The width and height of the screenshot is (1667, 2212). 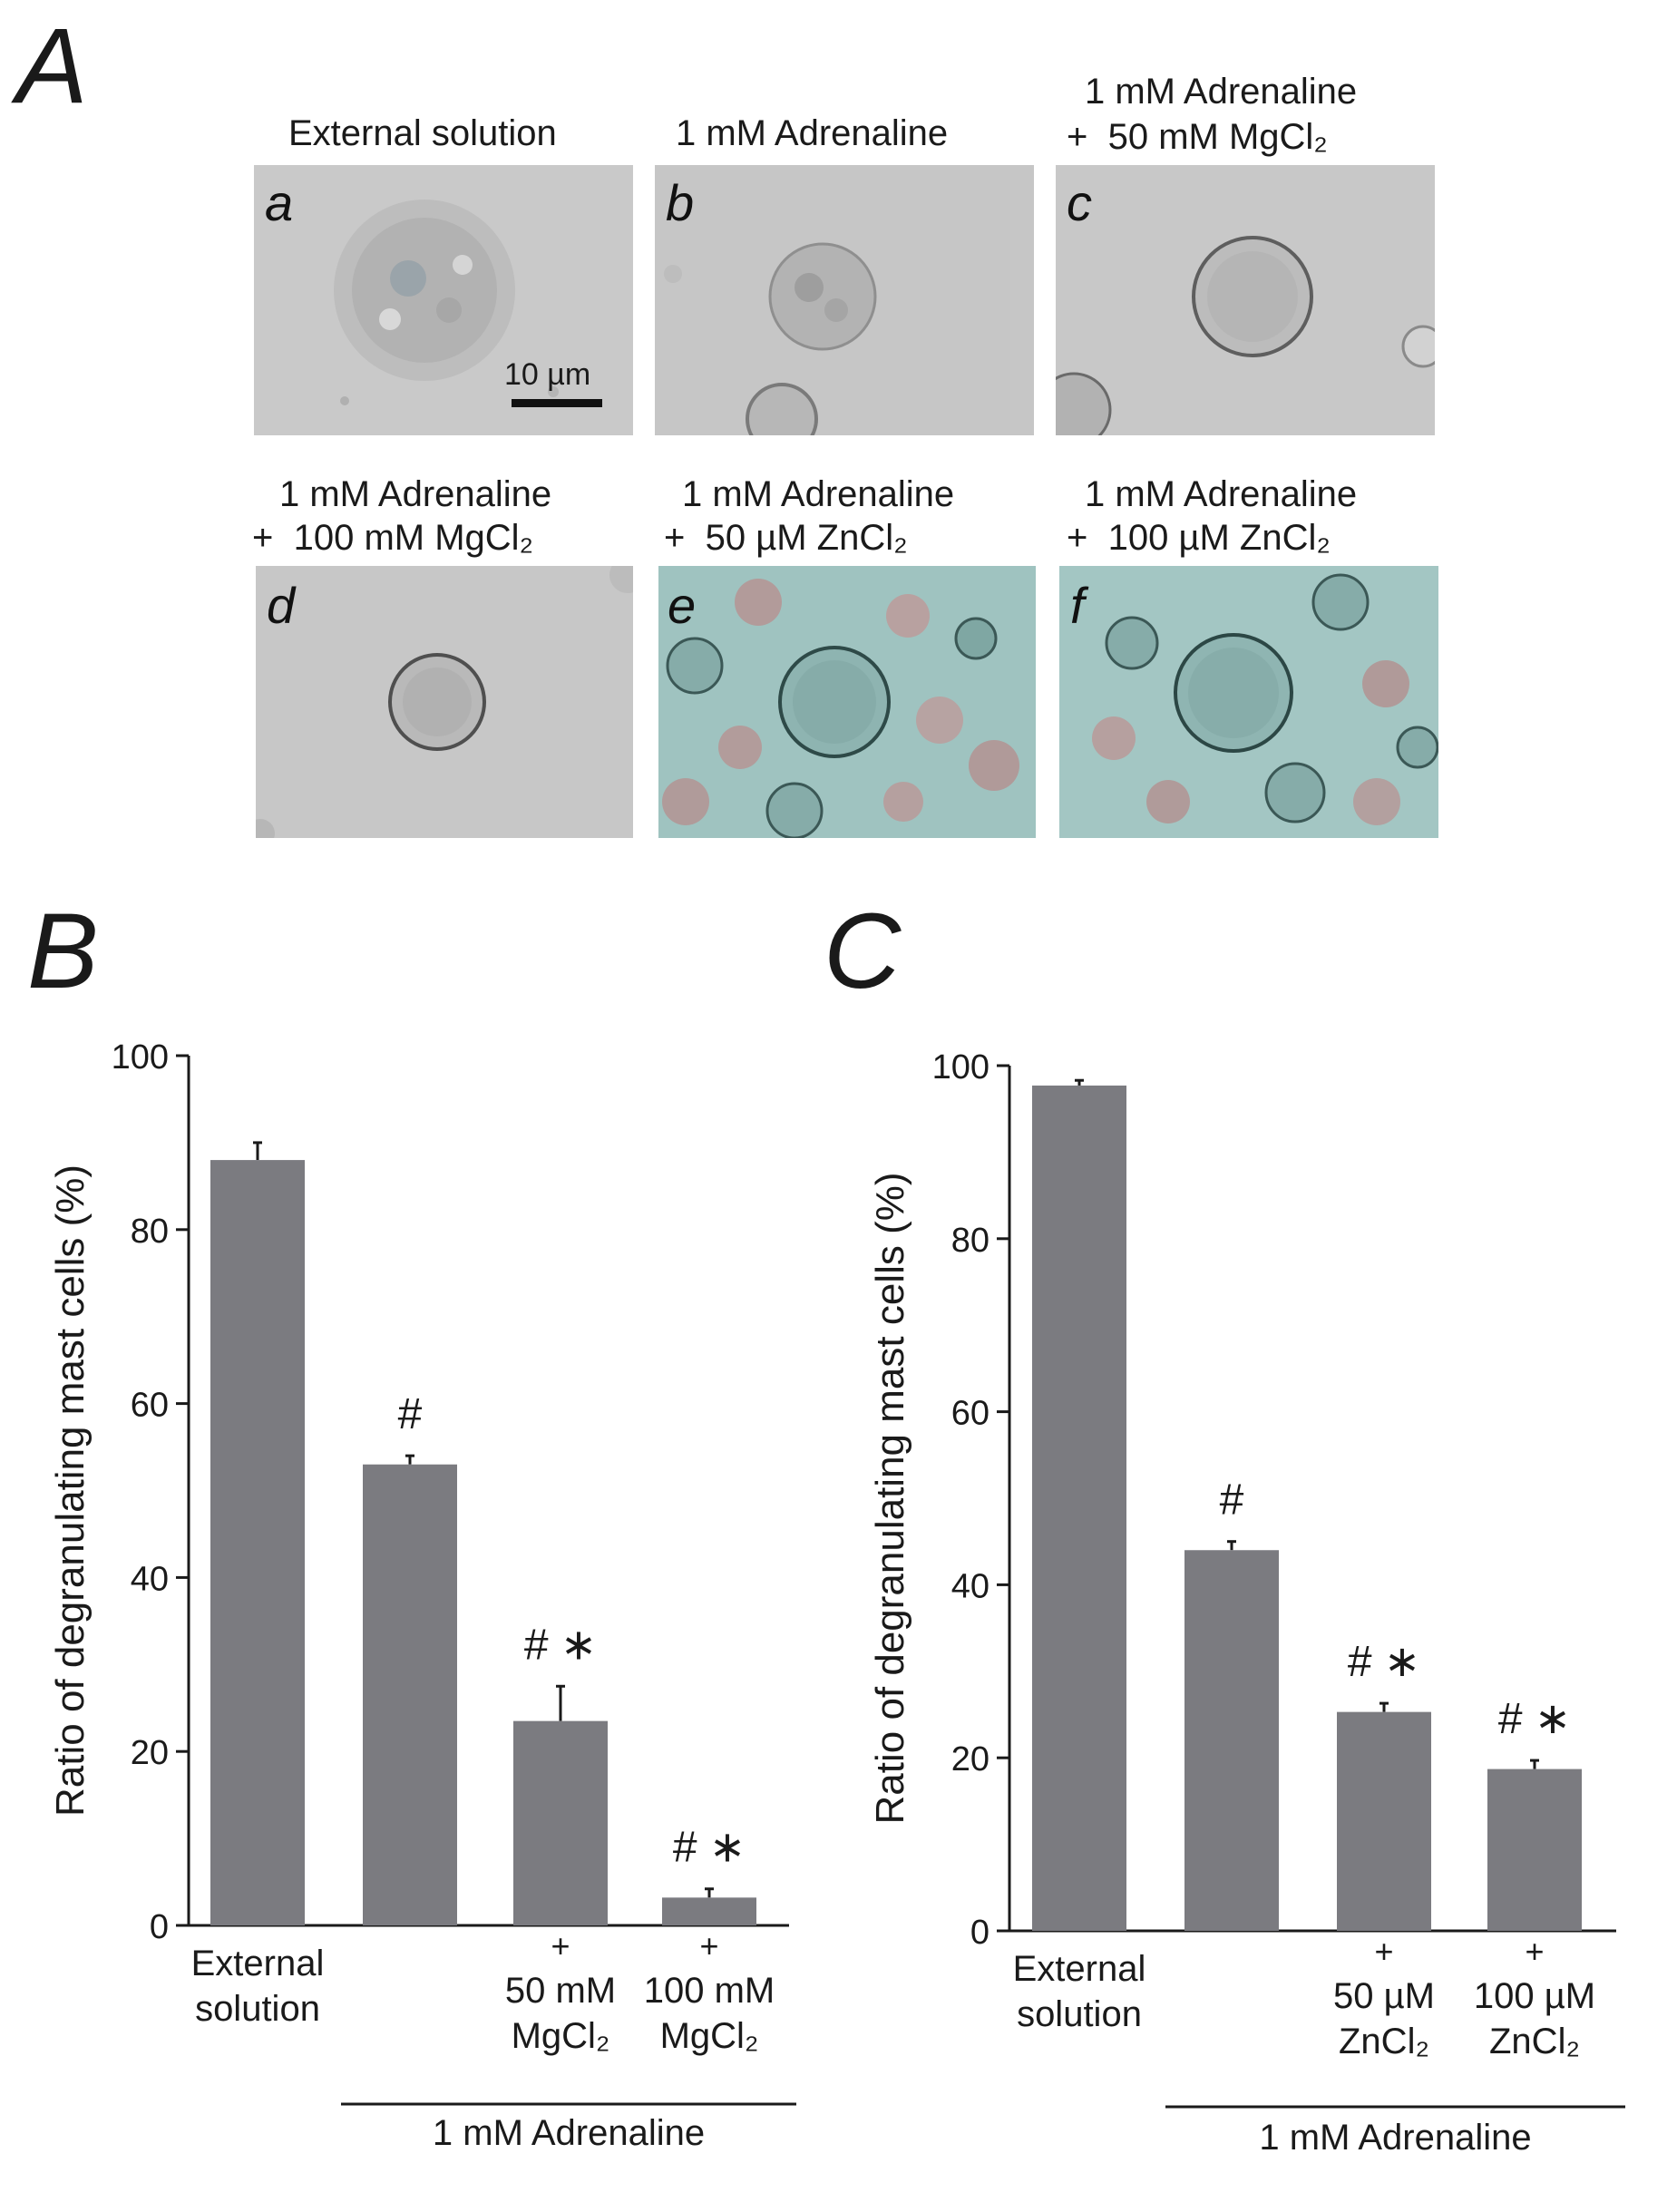 What do you see at coordinates (818, 494) in the screenshot?
I see `caption-e-line1: 1 mM Adrenaline` at bounding box center [818, 494].